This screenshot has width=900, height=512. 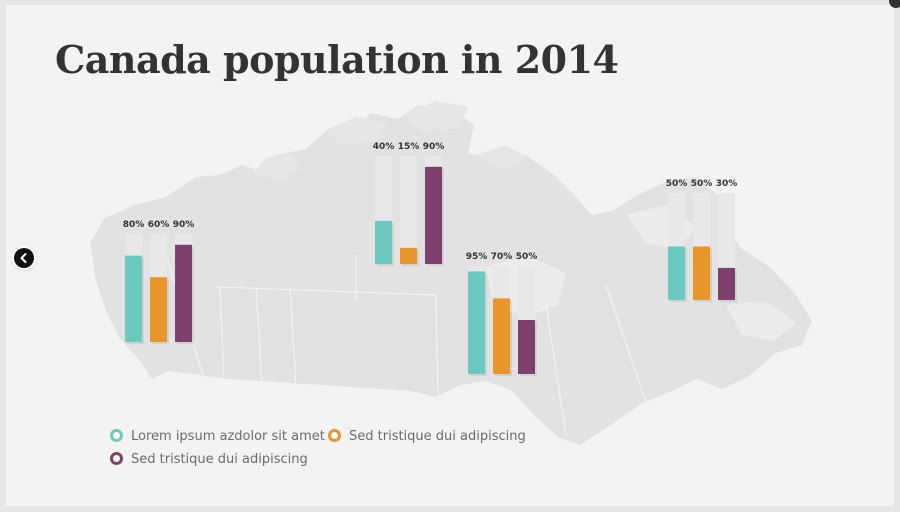 I want to click on prev-slide-button, so click(x=24, y=258).